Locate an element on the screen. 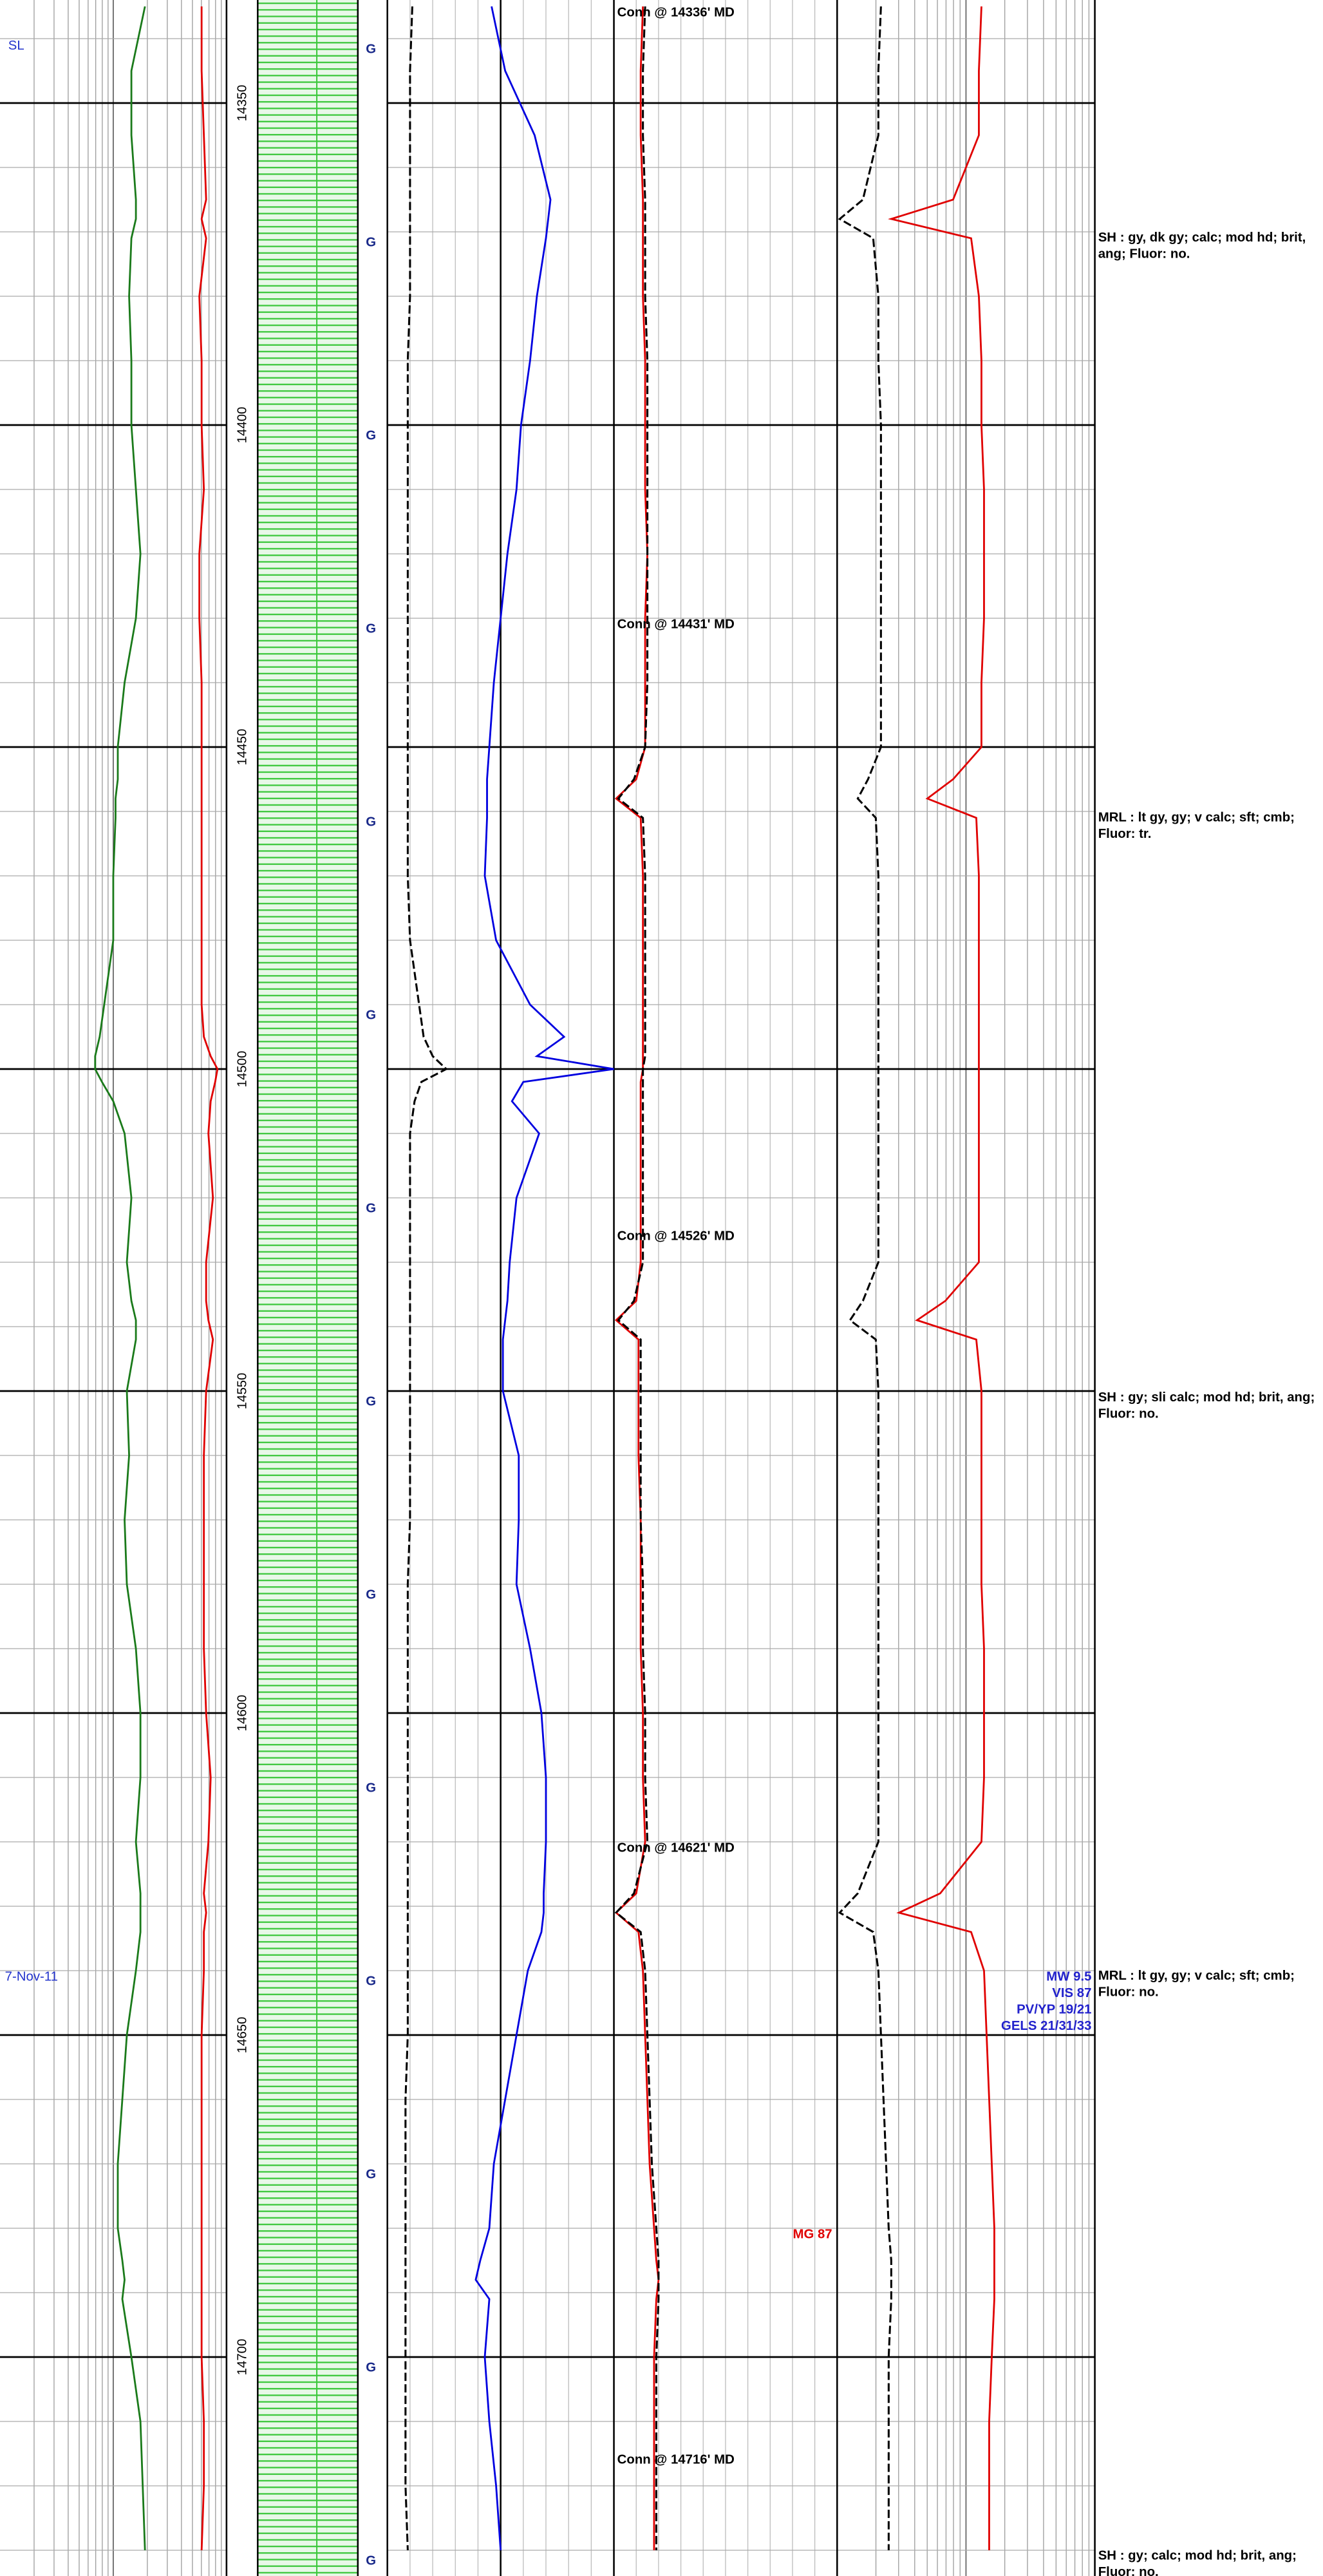  depth-label: 14700 is located at coordinates (243, 2357).